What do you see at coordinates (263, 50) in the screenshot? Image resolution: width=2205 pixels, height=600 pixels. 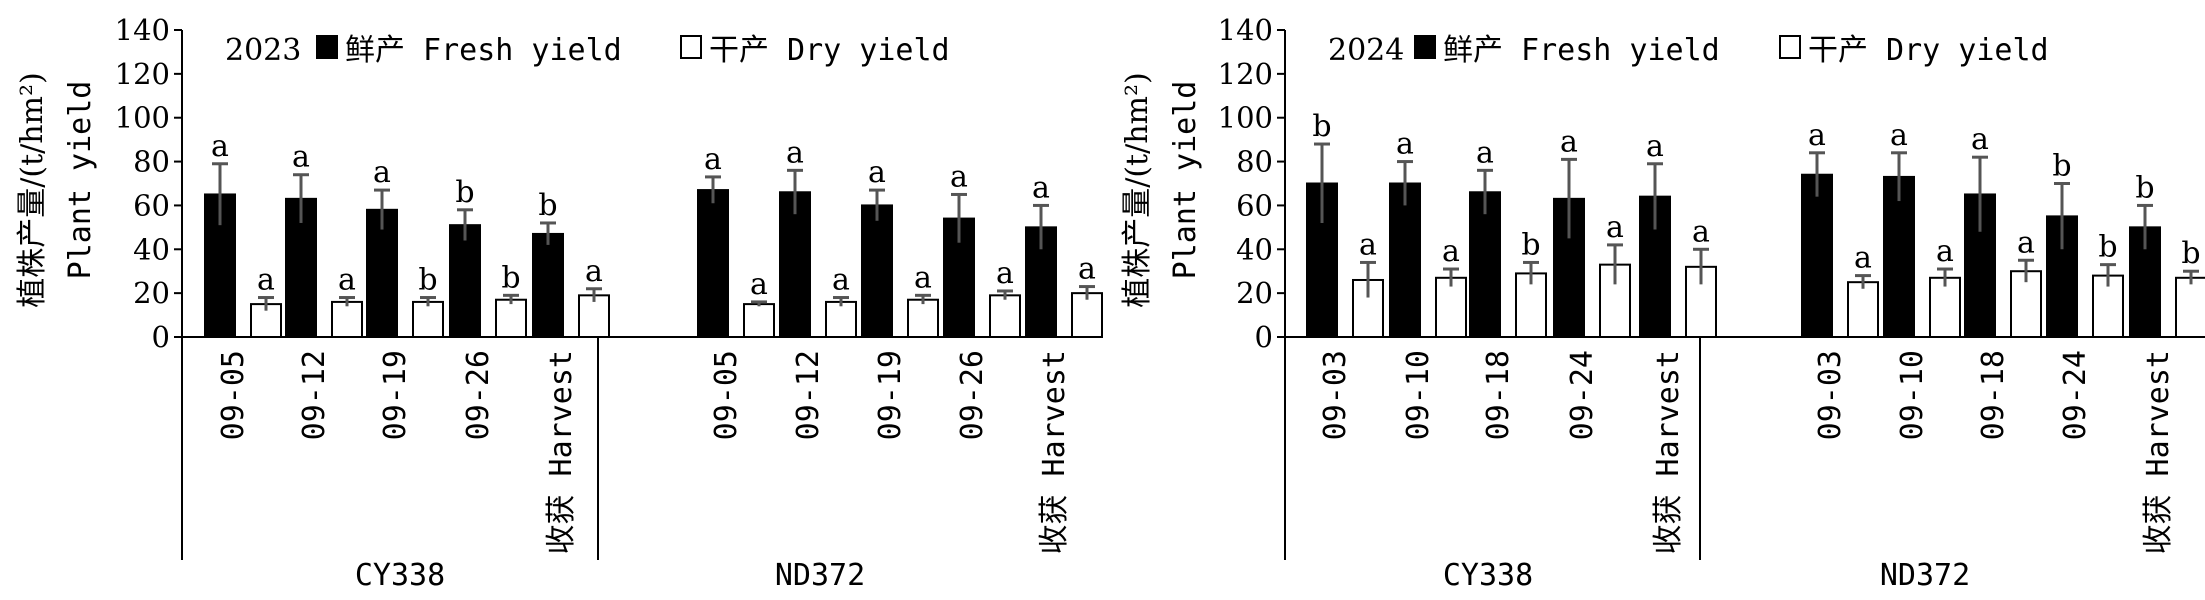 I see `panel-year-label: 2023` at bounding box center [263, 50].